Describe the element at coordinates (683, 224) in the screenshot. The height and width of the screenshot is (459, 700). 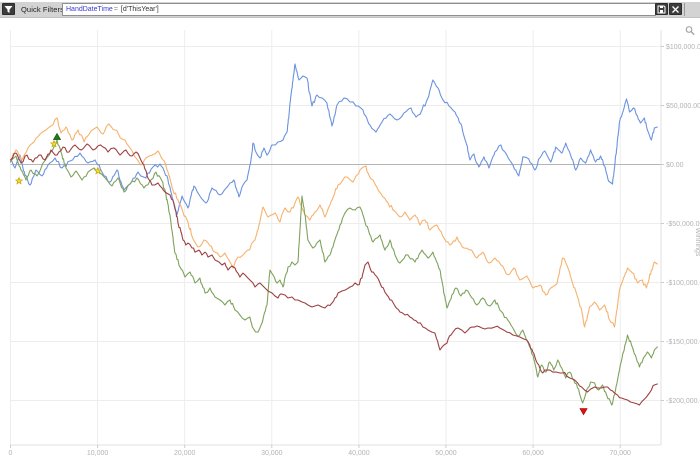
I see `y-axis-label: -$50,000.00` at that location.